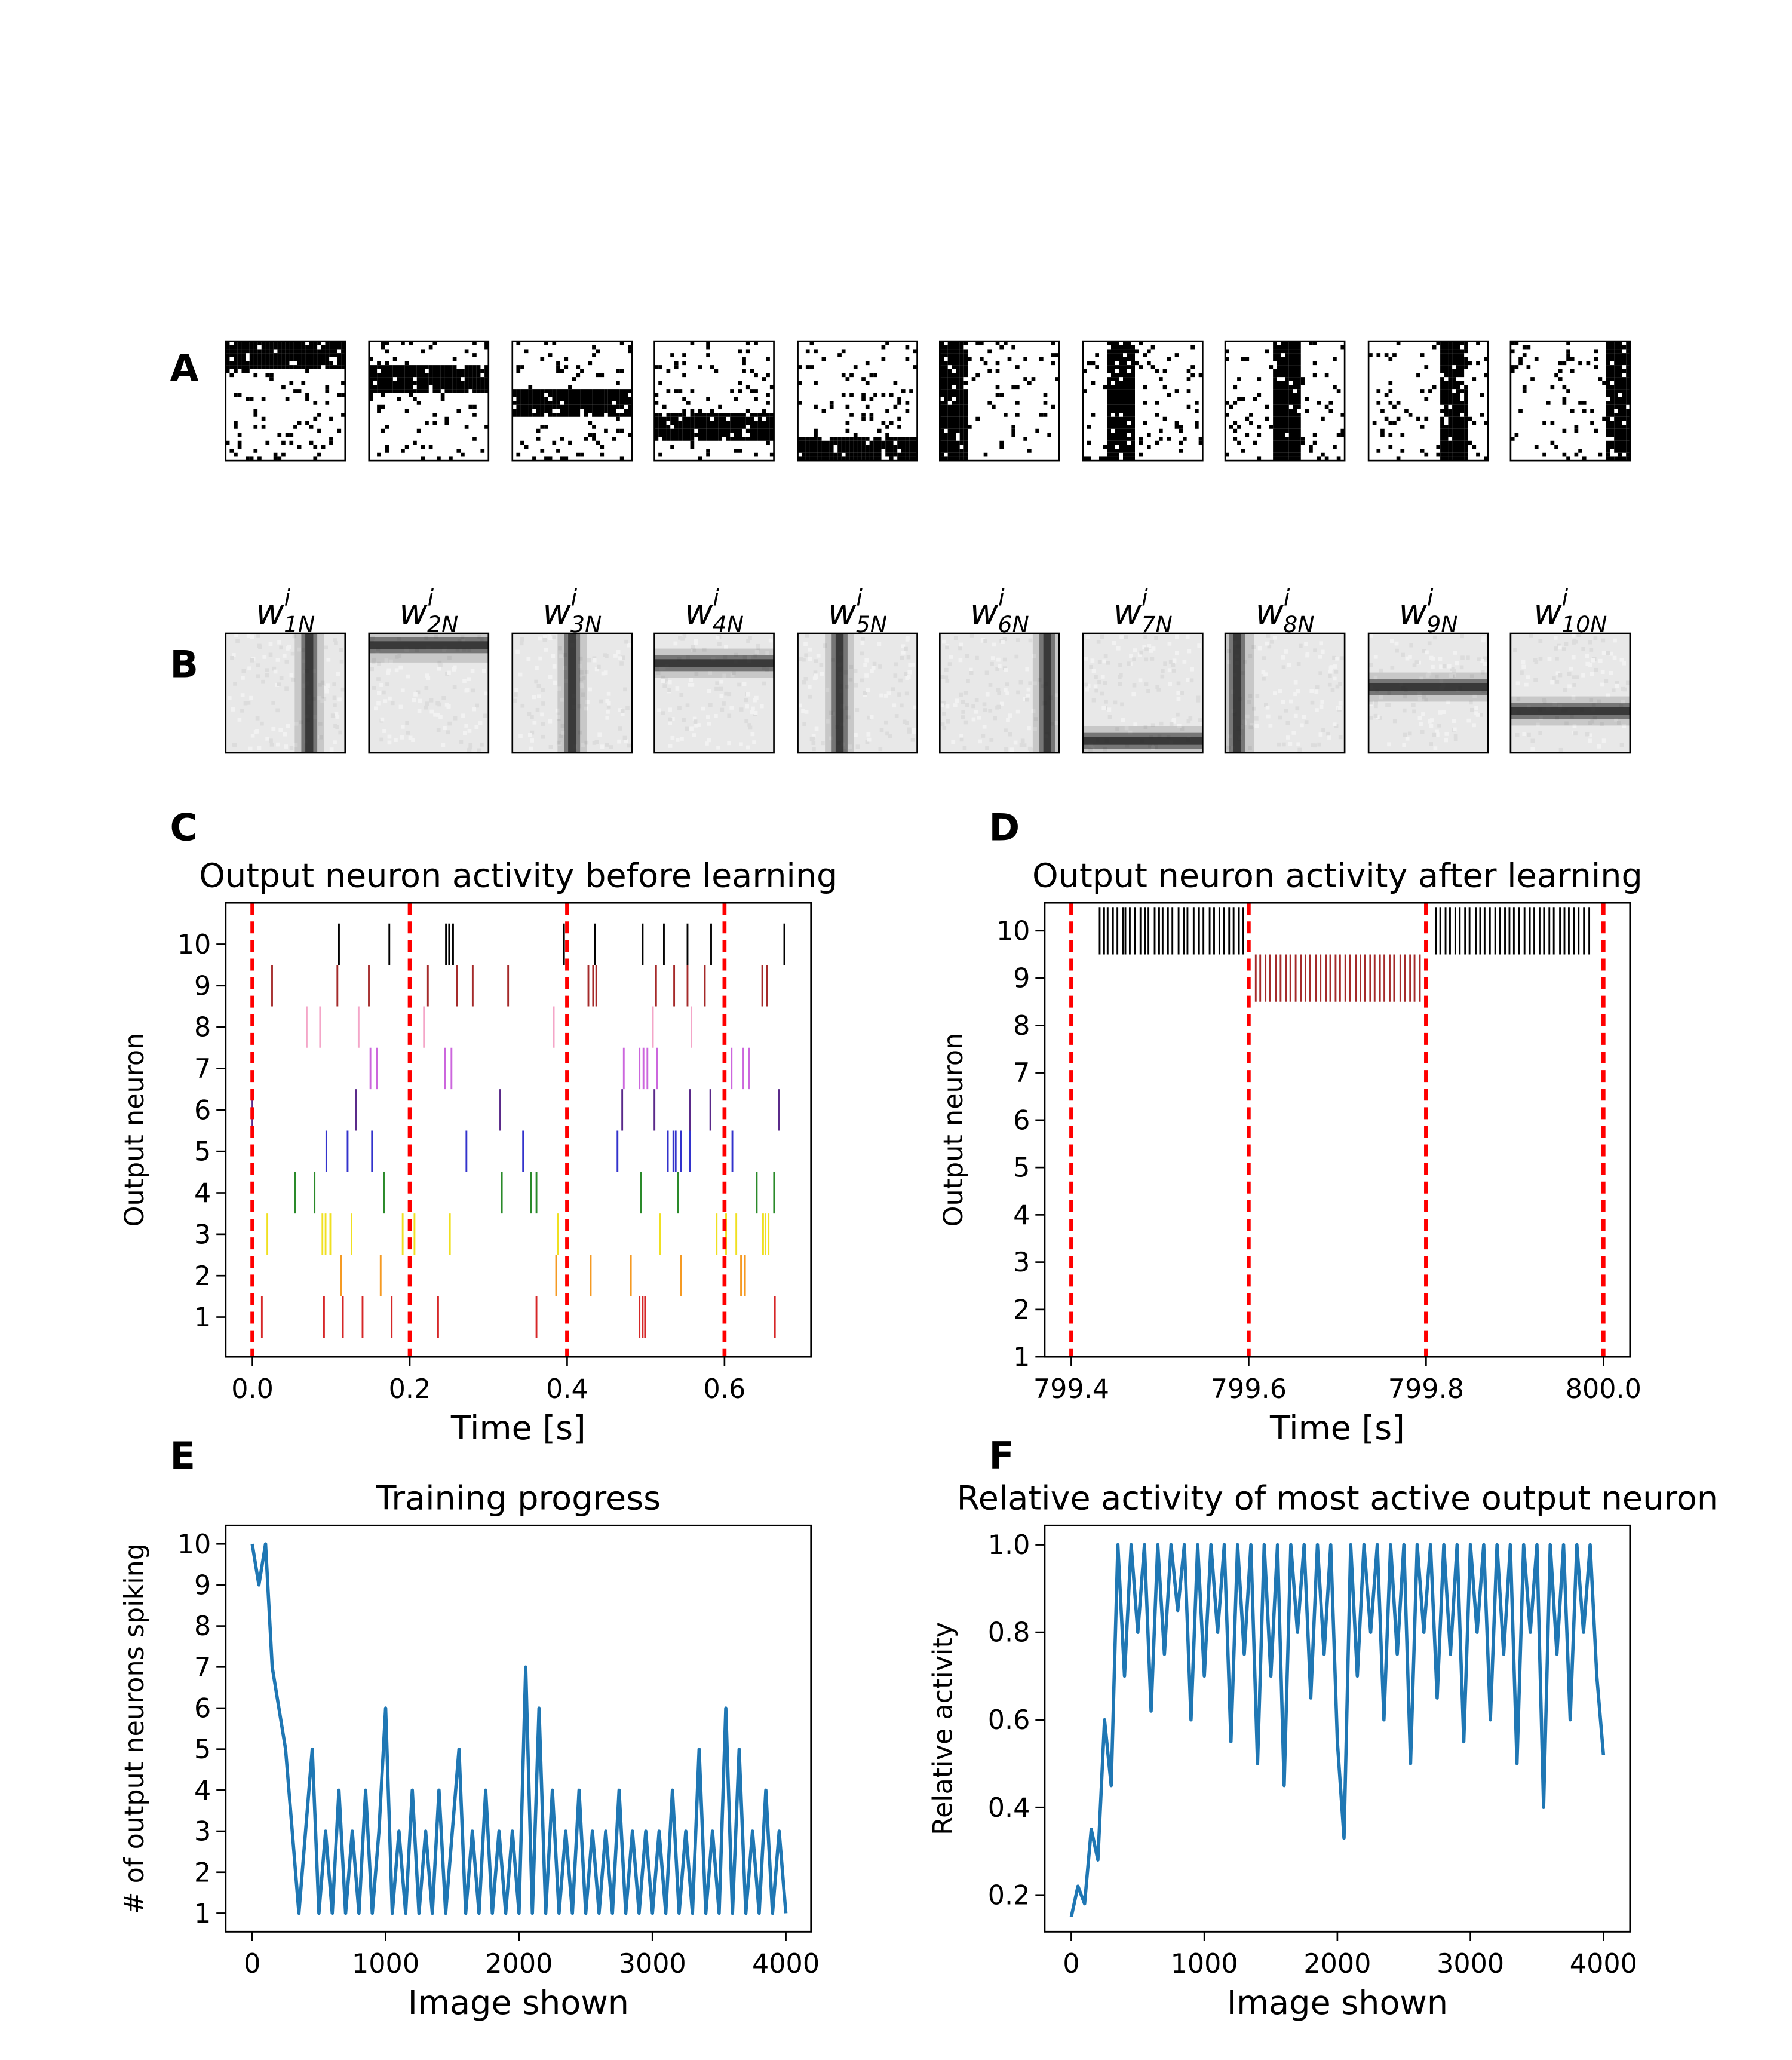  What do you see at coordinates (1021, 1121) in the screenshot?
I see `y-tick-label: 6` at bounding box center [1021, 1121].